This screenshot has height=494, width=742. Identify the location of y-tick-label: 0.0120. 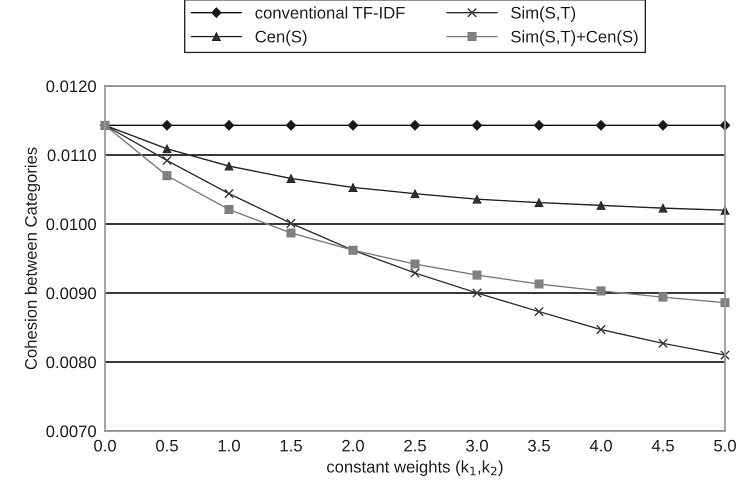
(71, 86).